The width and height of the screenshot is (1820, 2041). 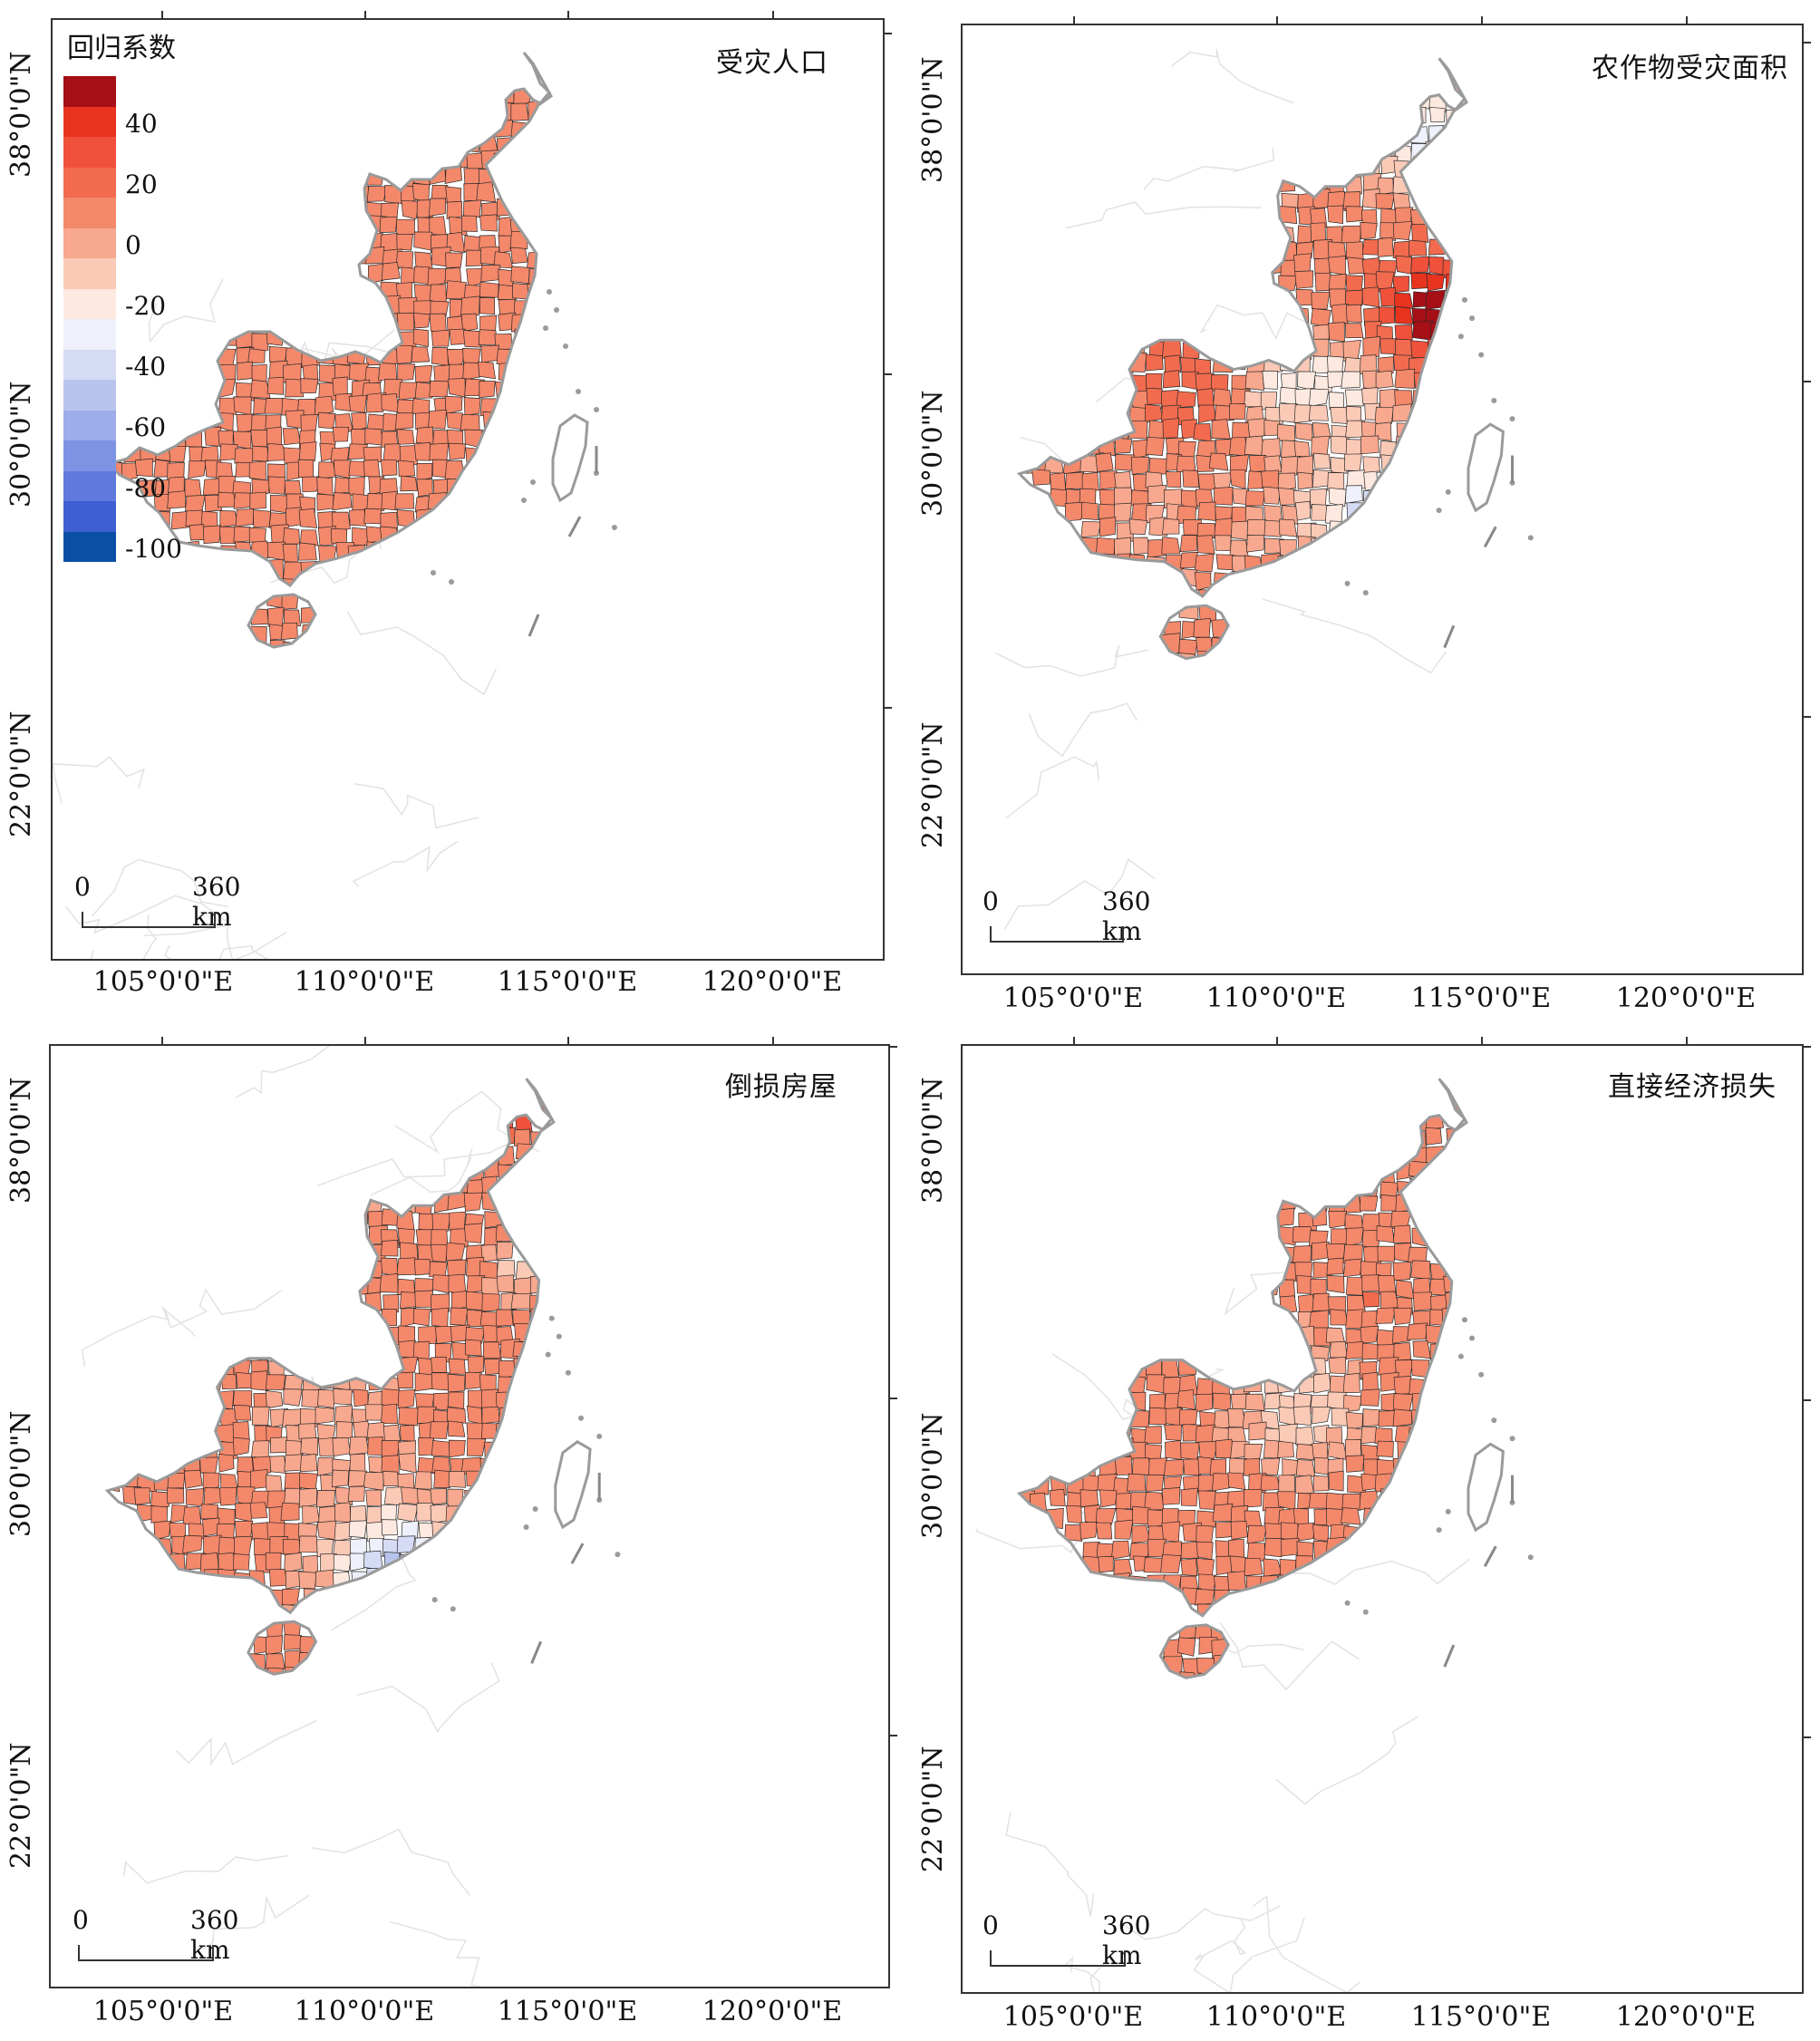 What do you see at coordinates (933, 1140) in the screenshot?
I see `y-label-38n: 38°0'0"N` at bounding box center [933, 1140].